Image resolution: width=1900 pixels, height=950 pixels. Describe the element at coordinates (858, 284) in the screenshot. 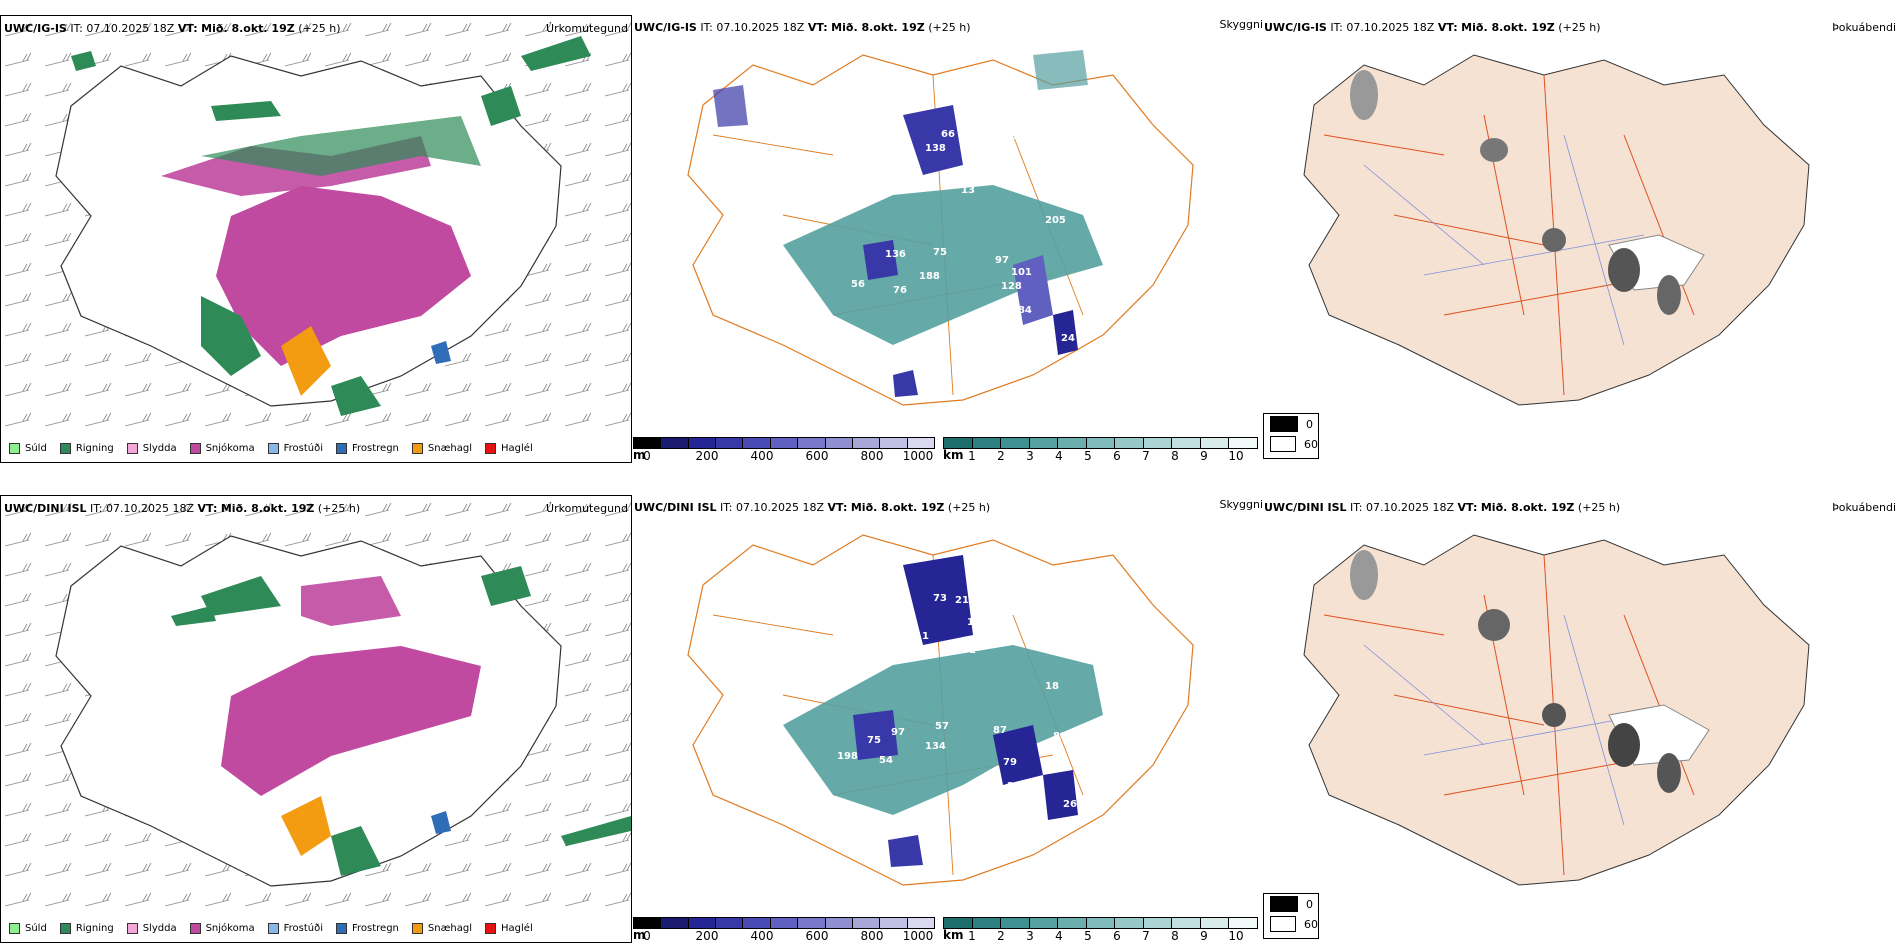

I see `vis-value: 56` at that location.